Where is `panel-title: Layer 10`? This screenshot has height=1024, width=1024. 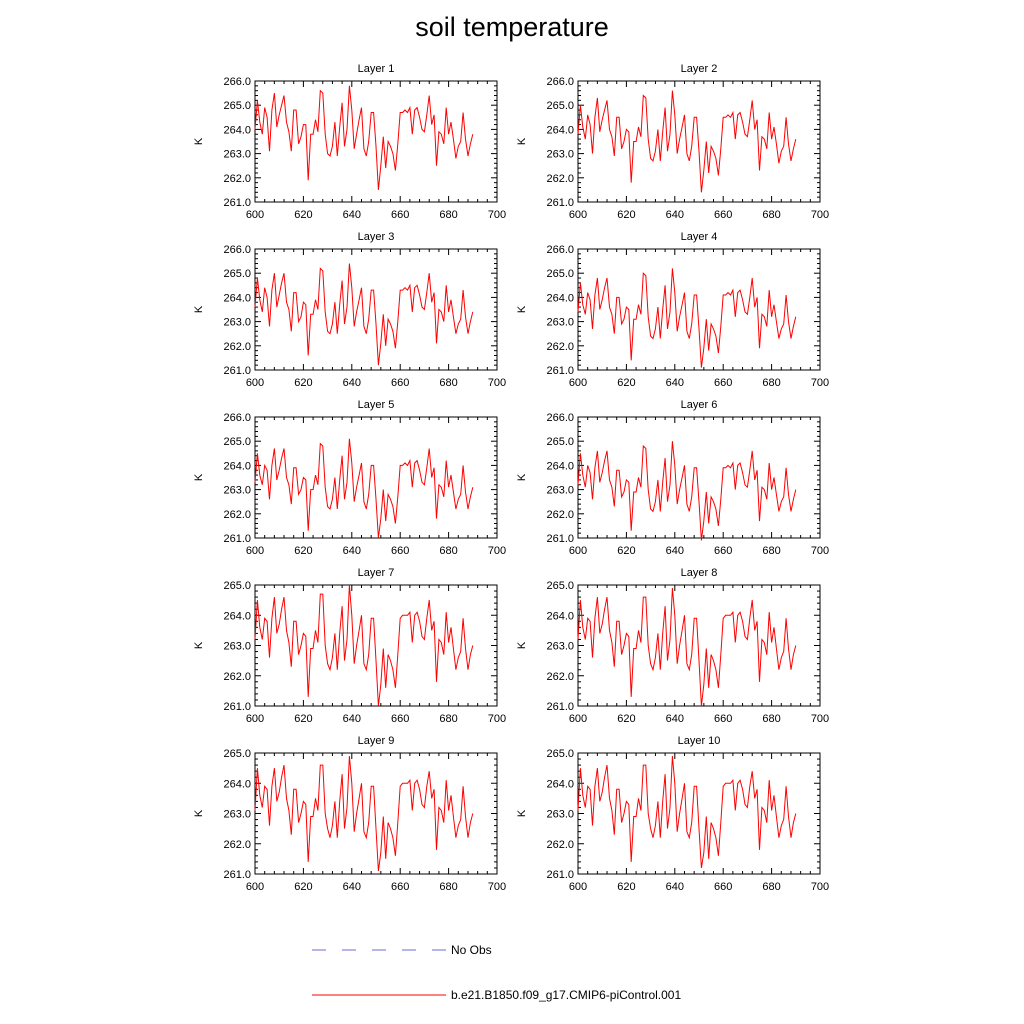 panel-title: Layer 10 is located at coordinates (699, 741).